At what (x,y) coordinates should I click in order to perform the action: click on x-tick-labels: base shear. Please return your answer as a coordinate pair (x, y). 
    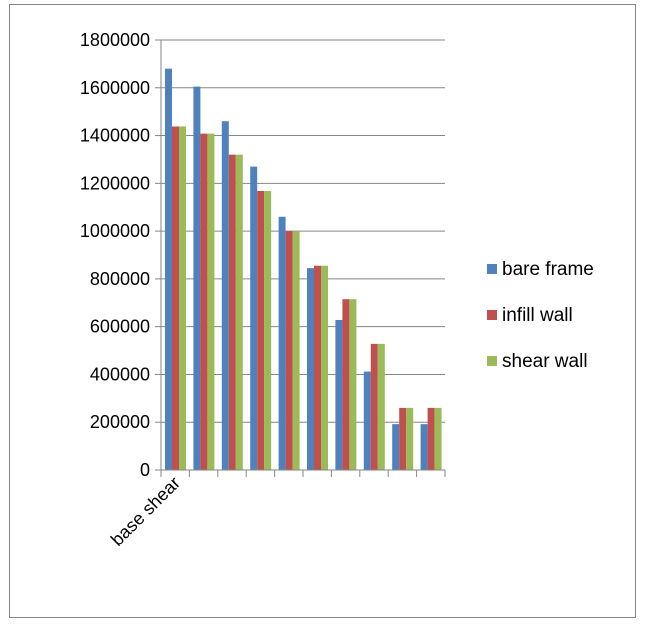
    Looking at the image, I should click on (145, 511).